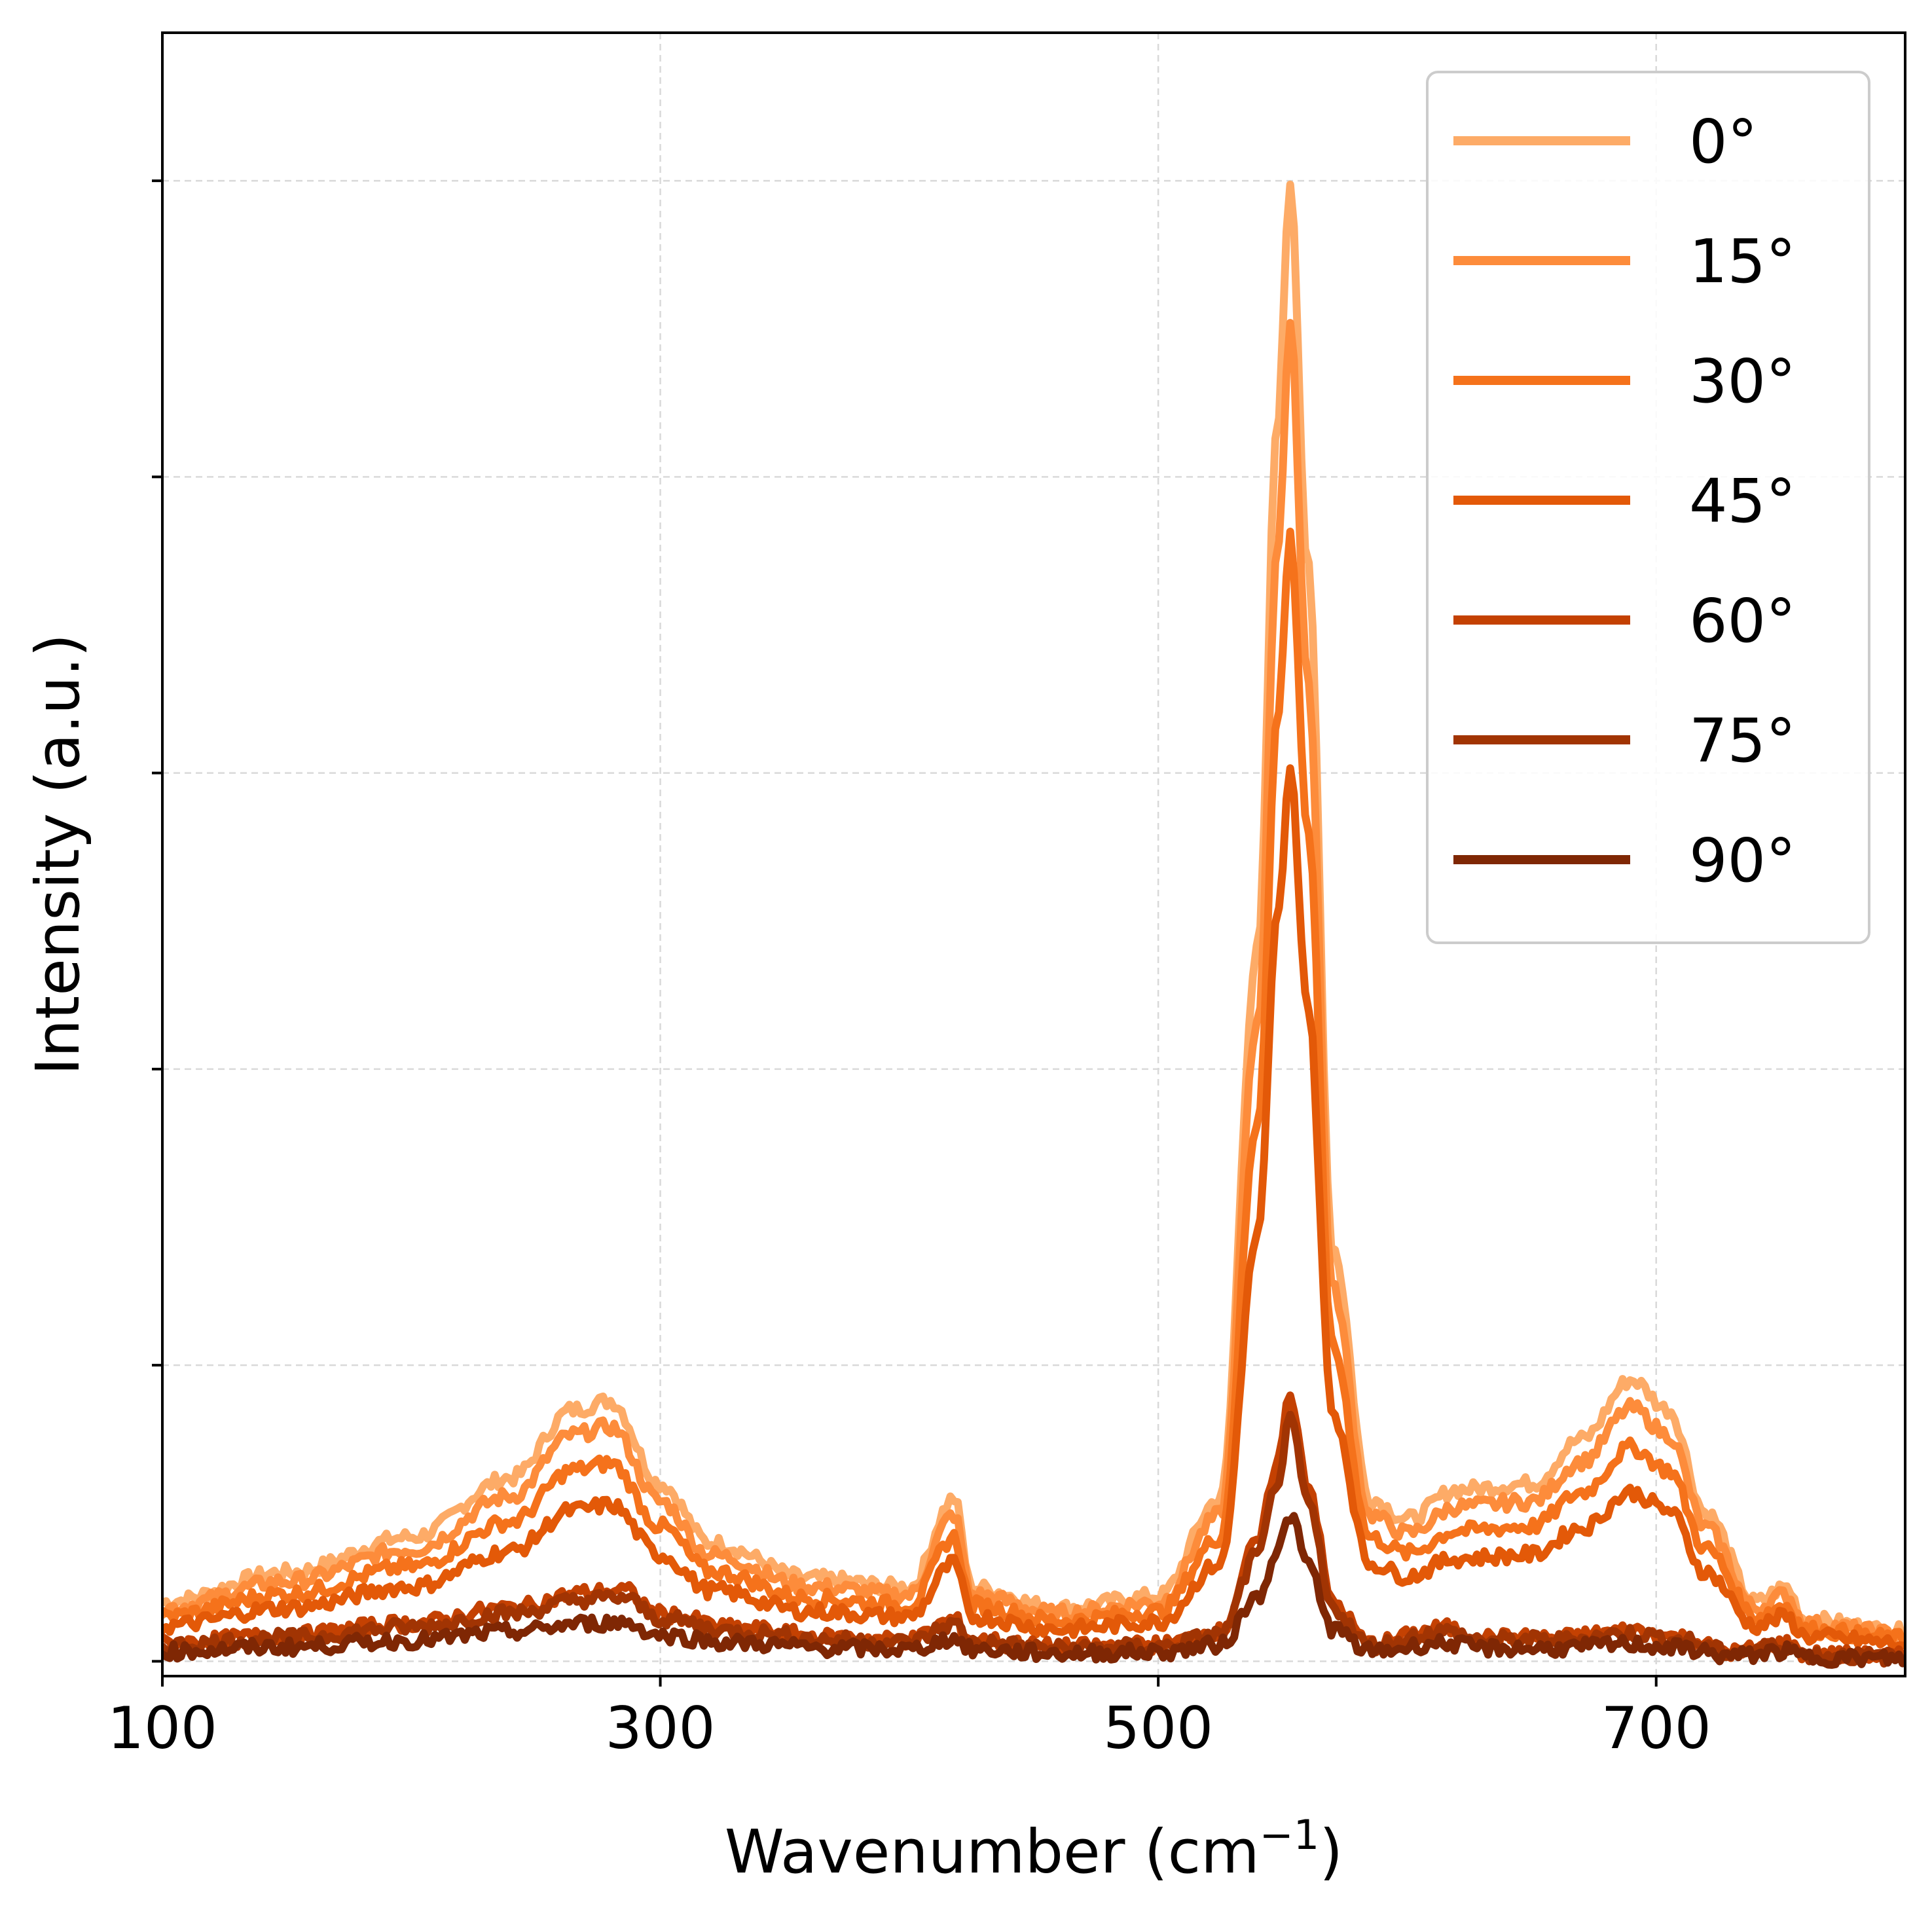 This screenshot has height=1919, width=1932. Describe the element at coordinates (1742, 741) in the screenshot. I see `legend-label-5: 75°` at that location.